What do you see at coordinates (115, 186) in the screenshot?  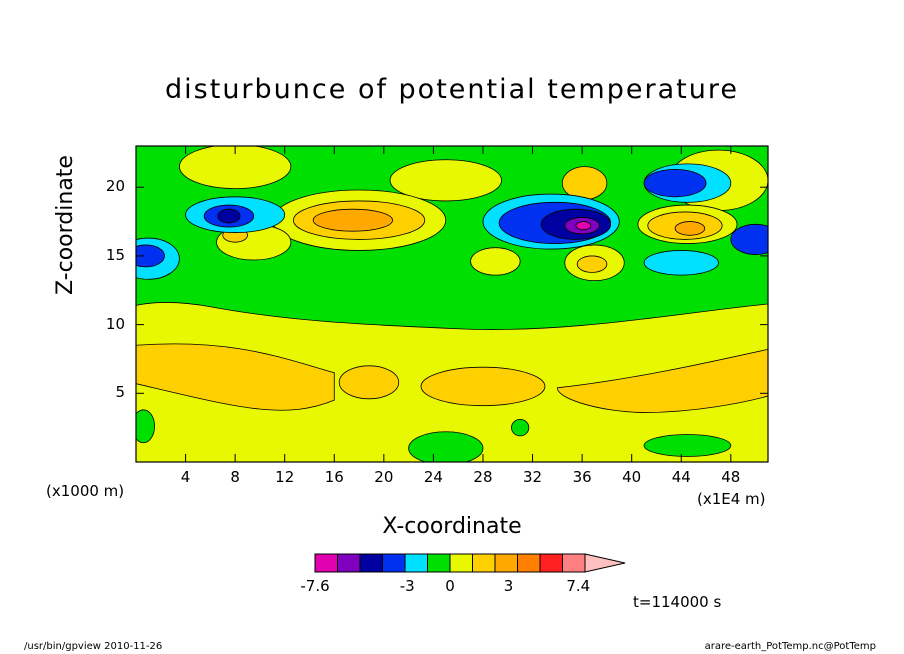 I see `y-tick-label: 20` at bounding box center [115, 186].